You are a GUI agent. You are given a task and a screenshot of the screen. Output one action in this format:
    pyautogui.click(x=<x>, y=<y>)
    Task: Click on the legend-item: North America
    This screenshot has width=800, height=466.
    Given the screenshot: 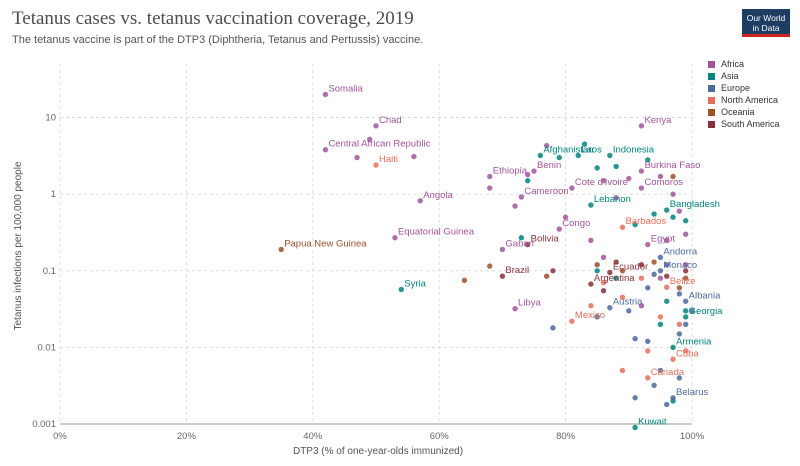 What is the action you would take?
    pyautogui.click(x=744, y=100)
    